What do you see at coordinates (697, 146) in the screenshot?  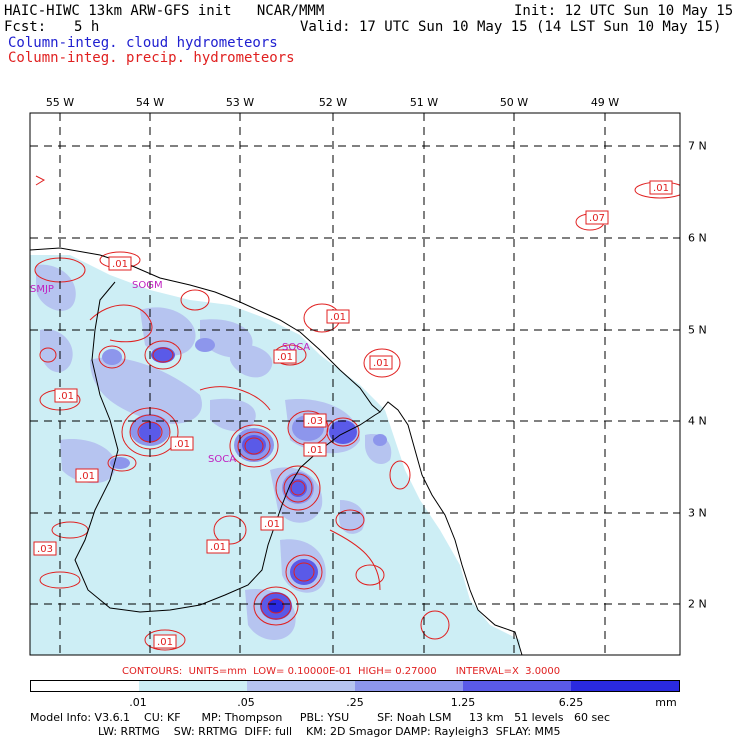 I see `lat-label-7n: 7 N` at bounding box center [697, 146].